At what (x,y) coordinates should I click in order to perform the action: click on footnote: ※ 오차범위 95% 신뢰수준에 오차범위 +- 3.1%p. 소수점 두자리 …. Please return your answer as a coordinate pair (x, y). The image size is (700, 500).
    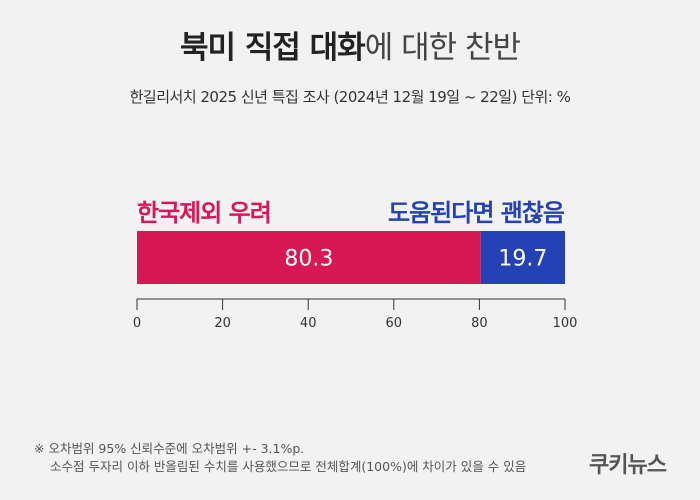
    Looking at the image, I should click on (280, 458).